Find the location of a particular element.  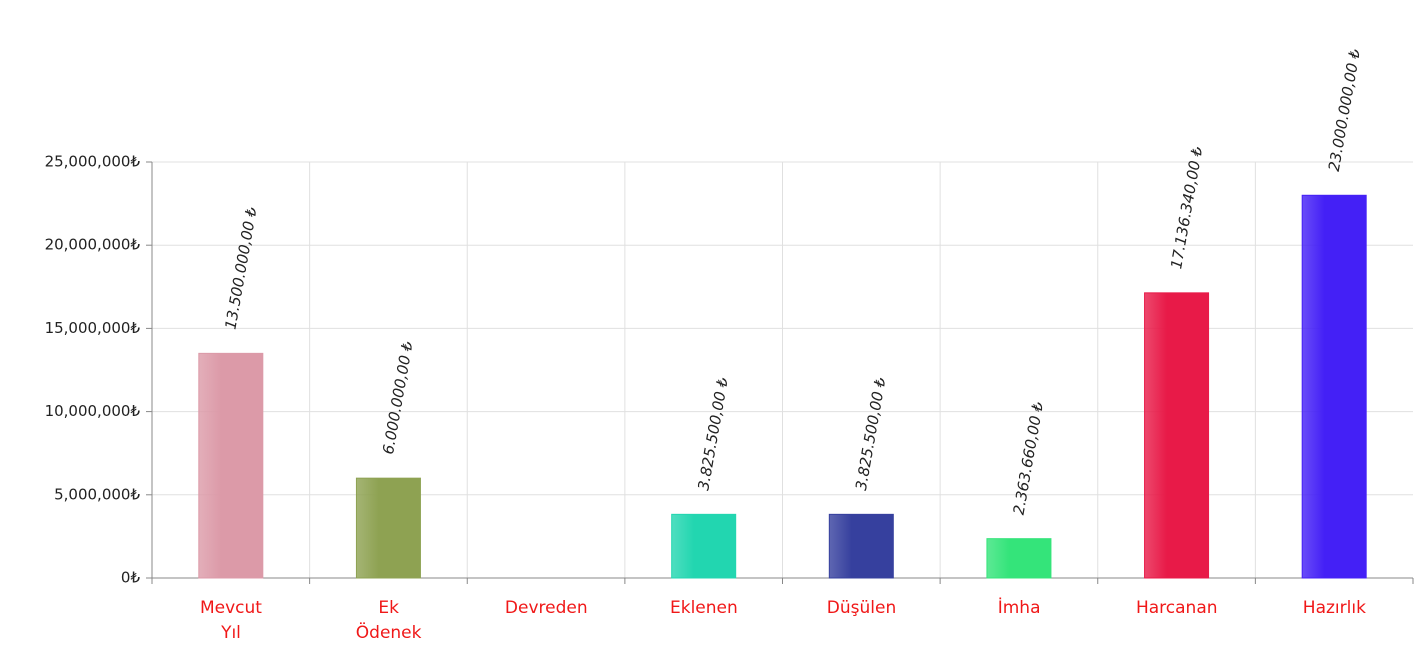

x-tick-label: Harcanan is located at coordinates (1176, 608).